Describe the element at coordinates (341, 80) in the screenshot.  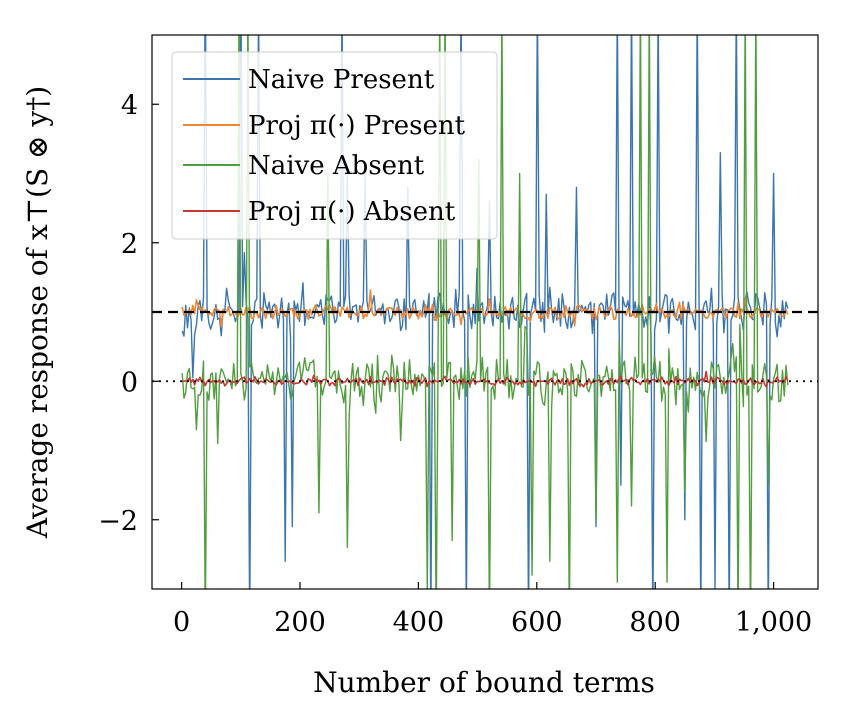
I see `legend-label-naive-present: Naive Present` at that location.